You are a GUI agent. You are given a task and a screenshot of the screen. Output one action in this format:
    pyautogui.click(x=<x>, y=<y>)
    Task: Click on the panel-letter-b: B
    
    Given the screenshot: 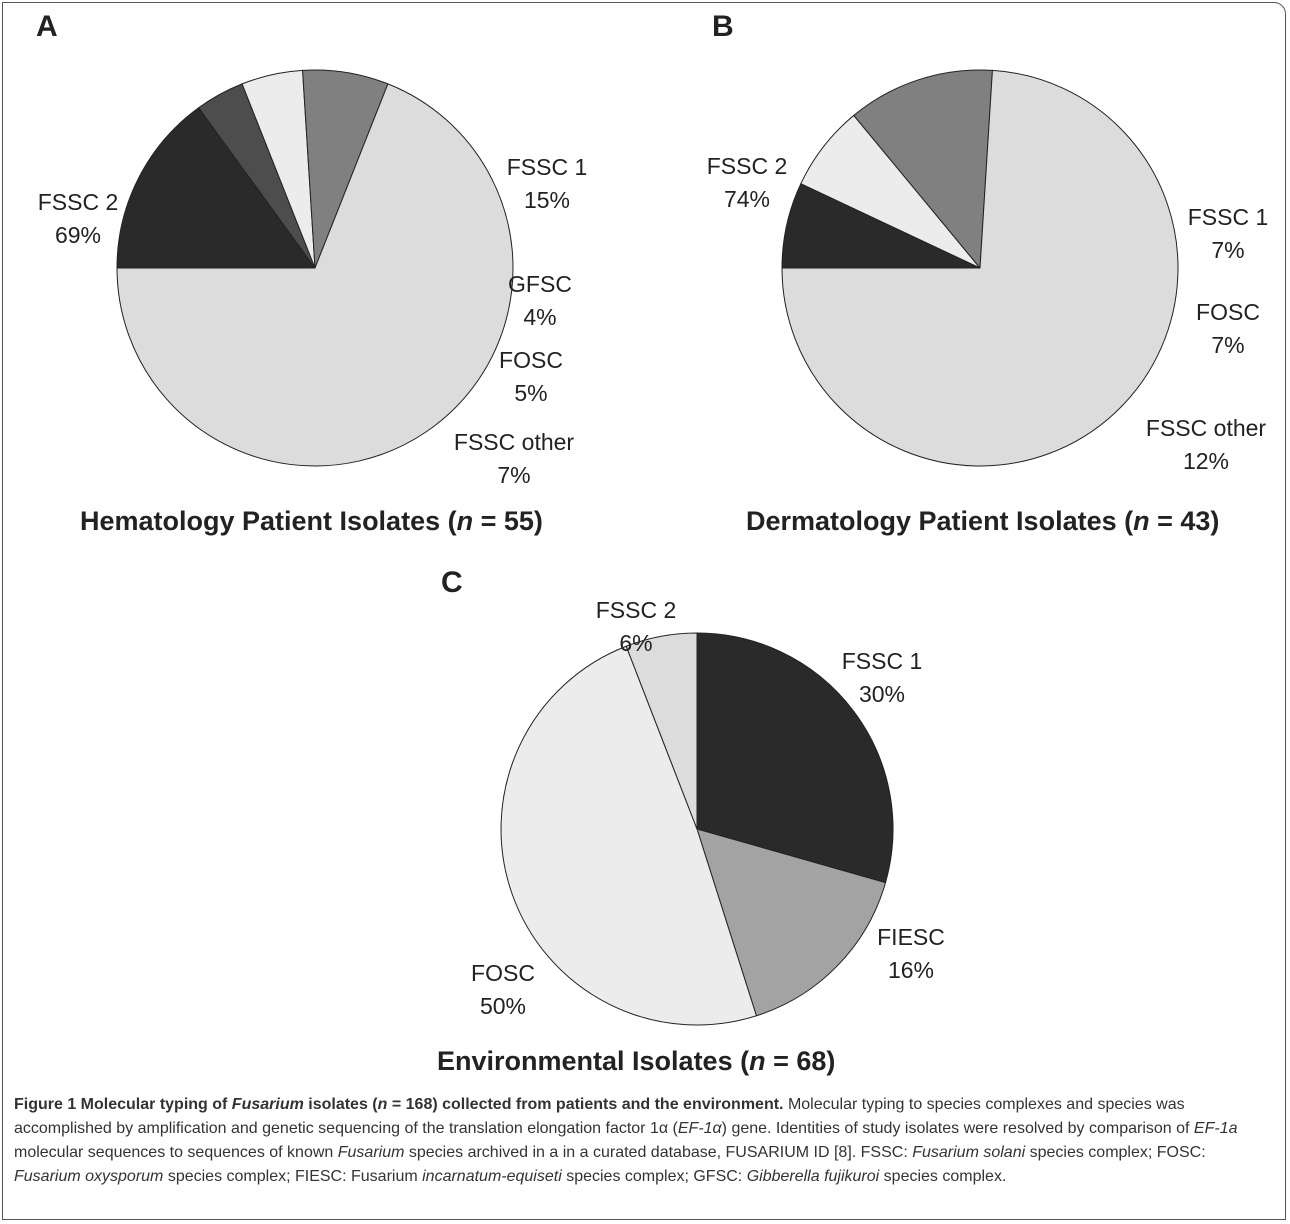 What is the action you would take?
    pyautogui.click(x=723, y=26)
    